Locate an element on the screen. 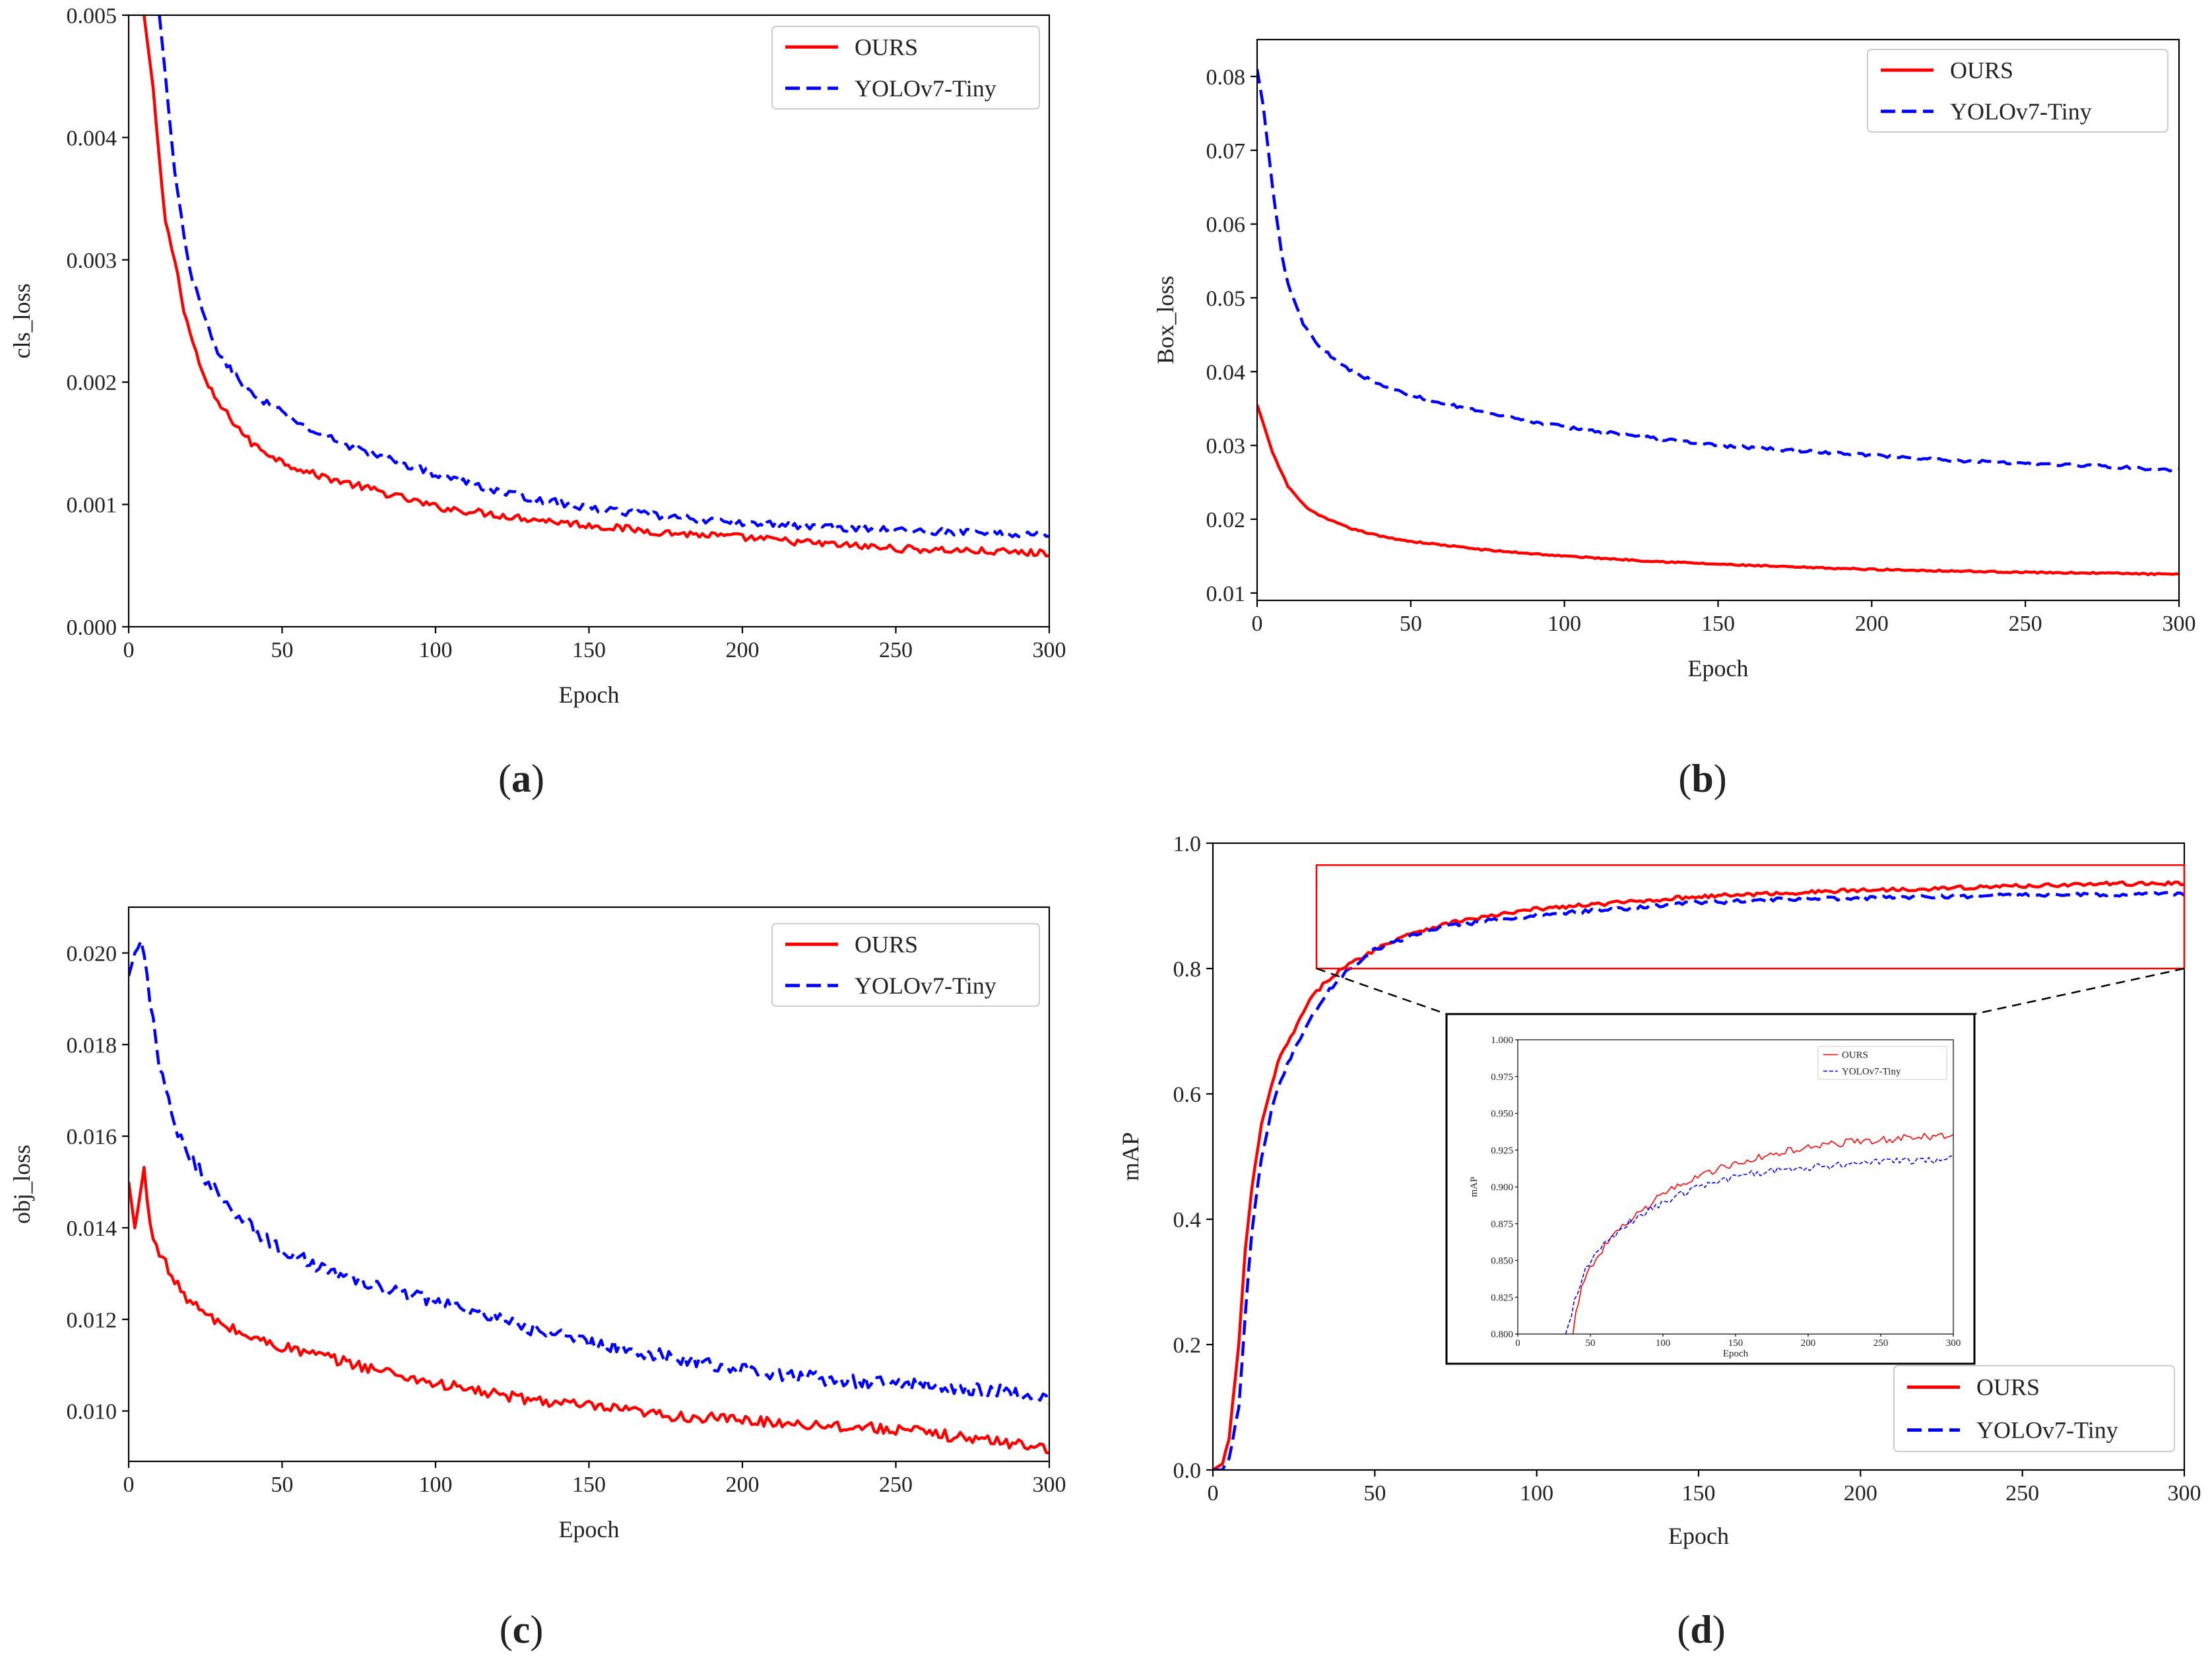  panel-c-ytick-label: 0.012 is located at coordinates (92, 1320).